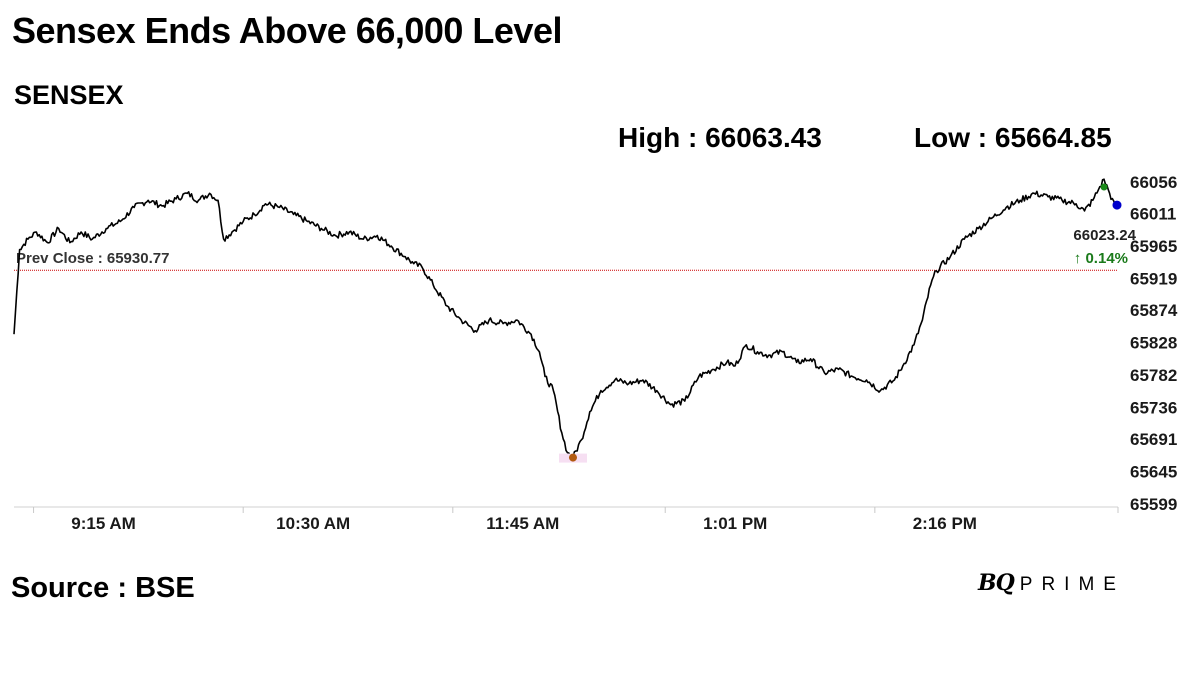 Image resolution: width=1200 pixels, height=675 pixels. Describe the element at coordinates (103, 588) in the screenshot. I see `source-label: Source : BSE` at that location.